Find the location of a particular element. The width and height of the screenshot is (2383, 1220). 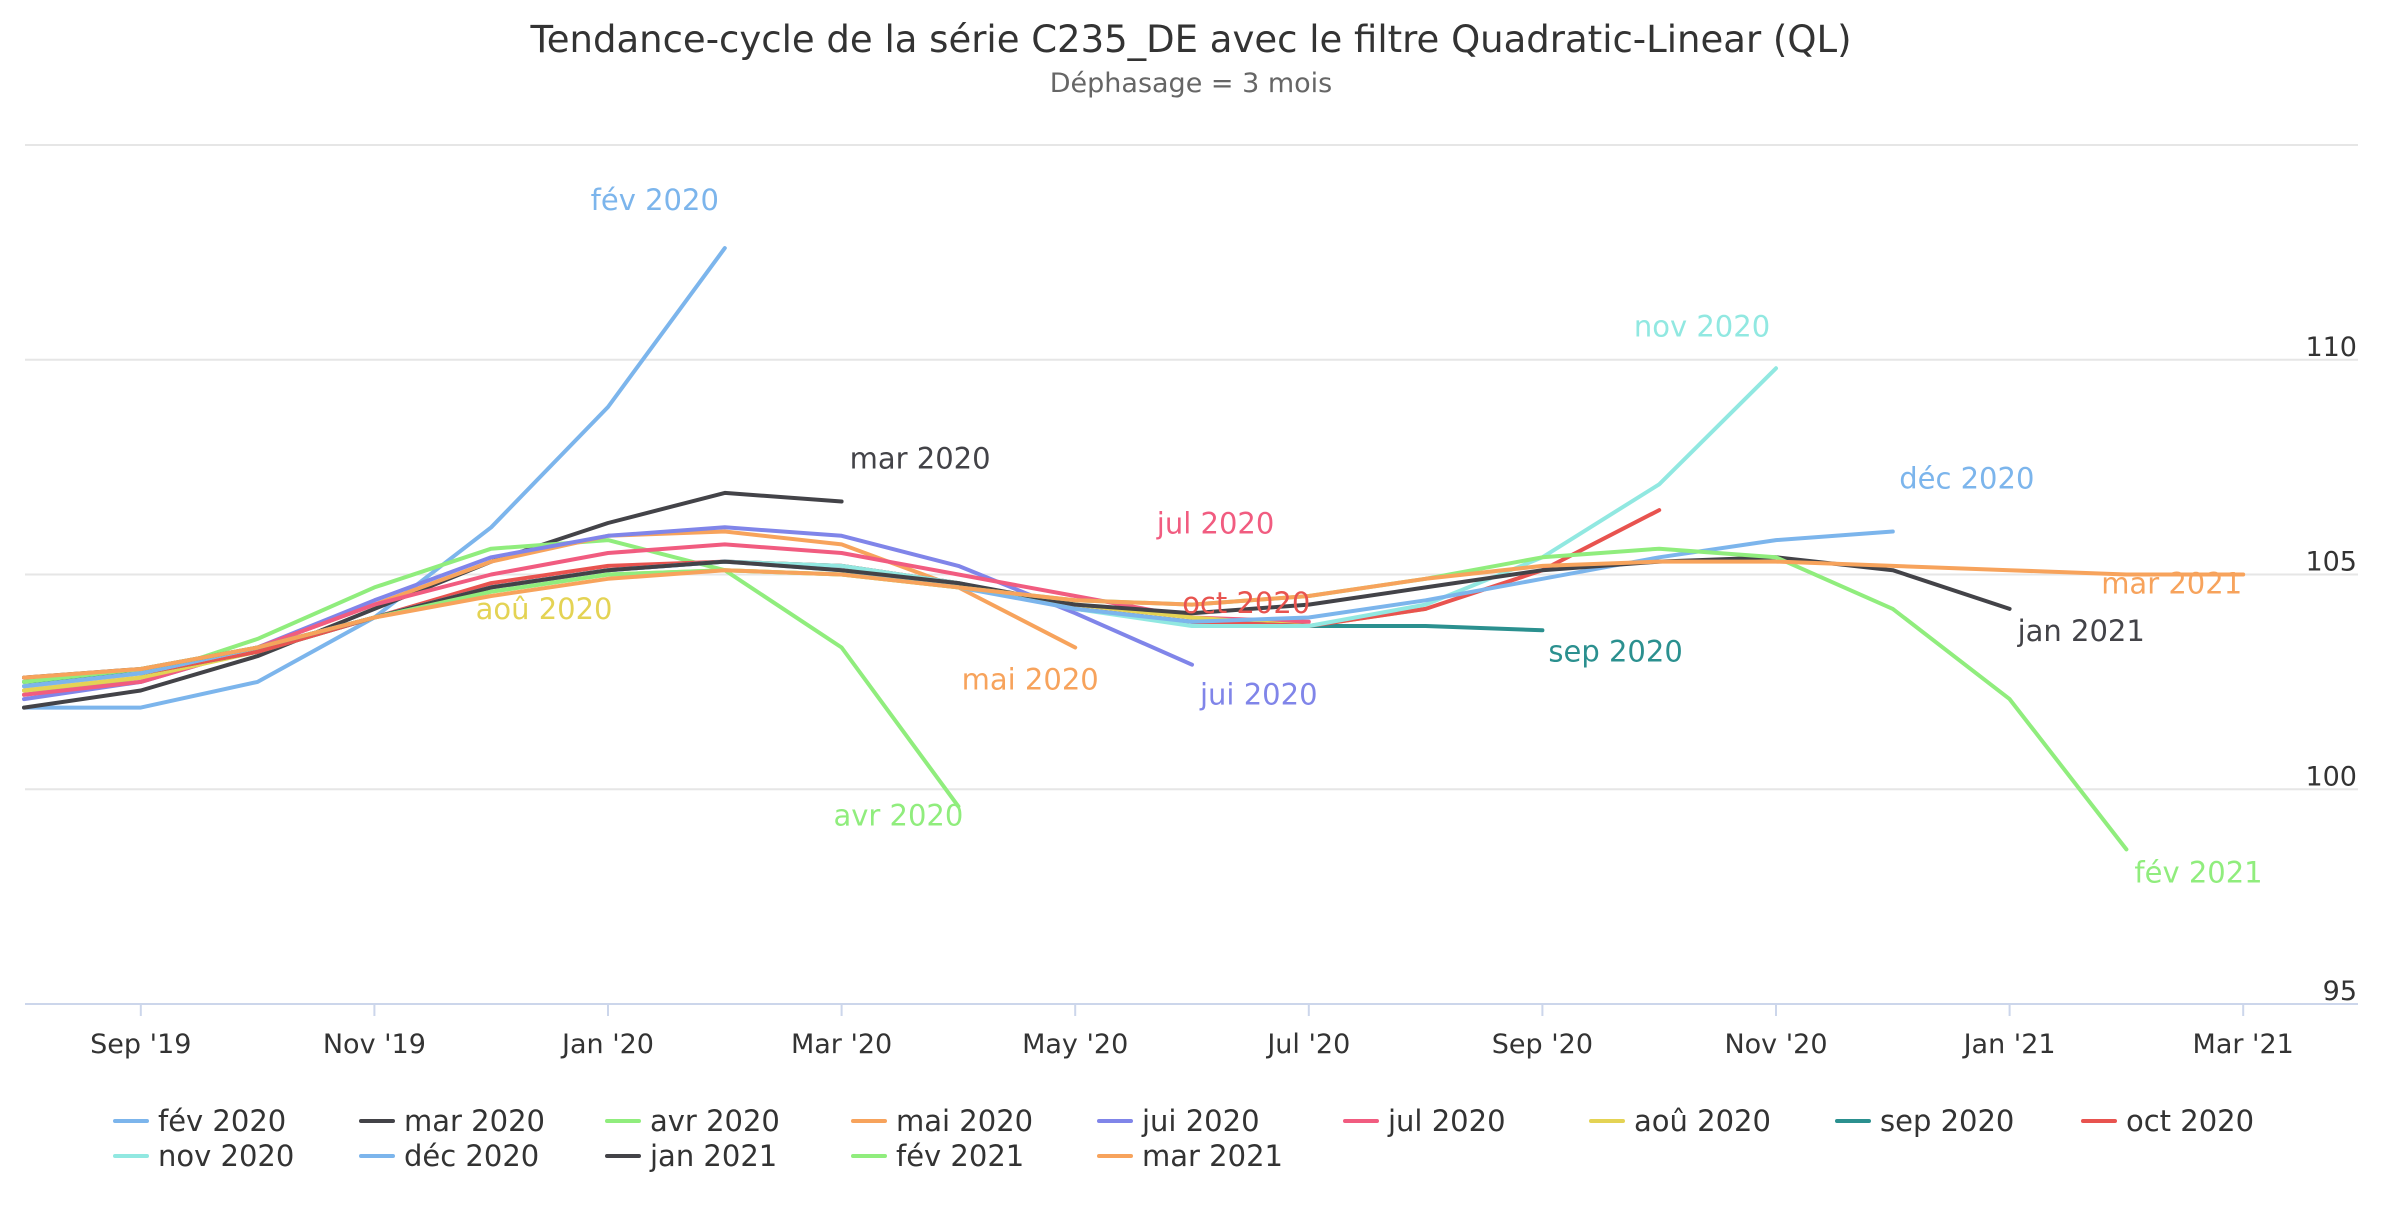

series-end-label: jui 2020 is located at coordinates (1258, 695).